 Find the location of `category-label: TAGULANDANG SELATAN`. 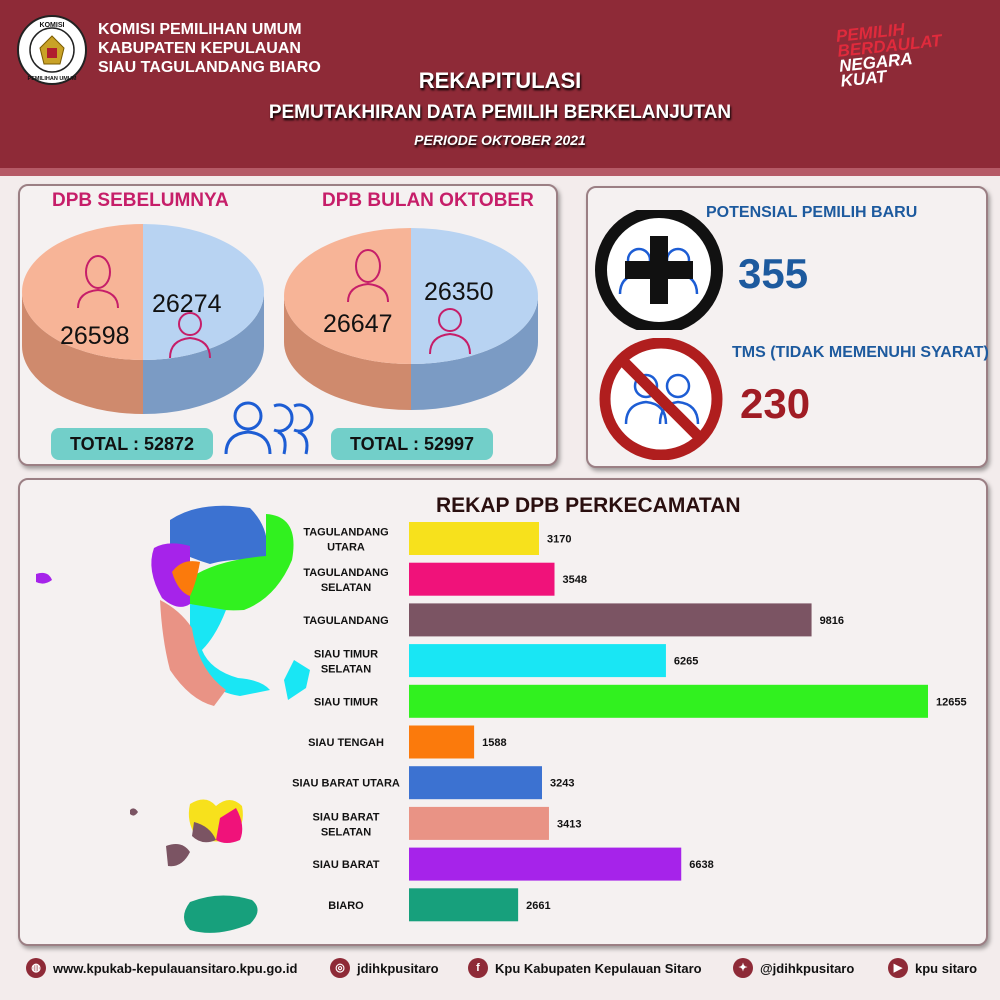

category-label: TAGULANDANG SELATAN is located at coordinates (345, 580).